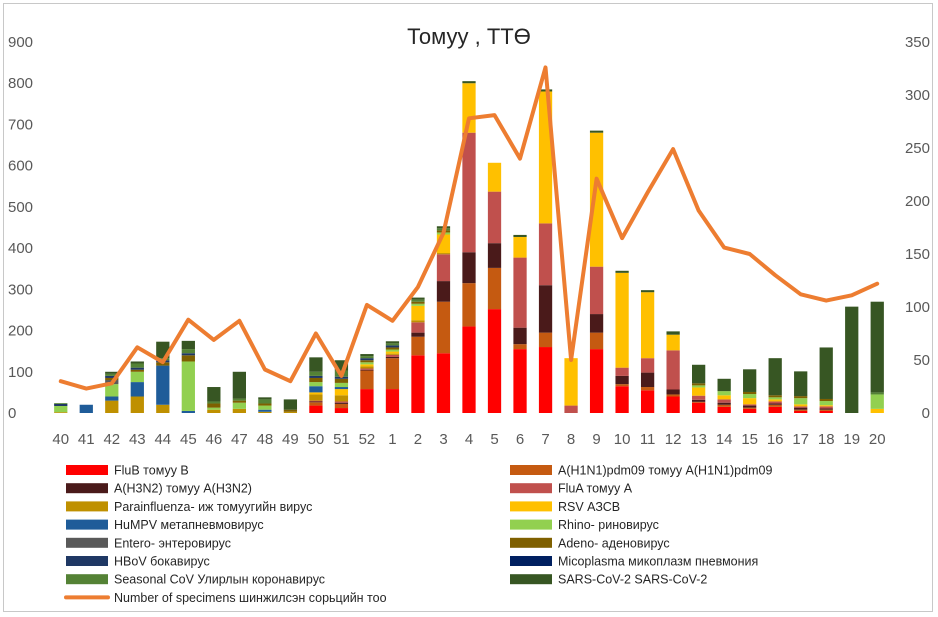  What do you see at coordinates (20, 331) in the screenshot?
I see `y-left-tick: 200` at bounding box center [20, 331].